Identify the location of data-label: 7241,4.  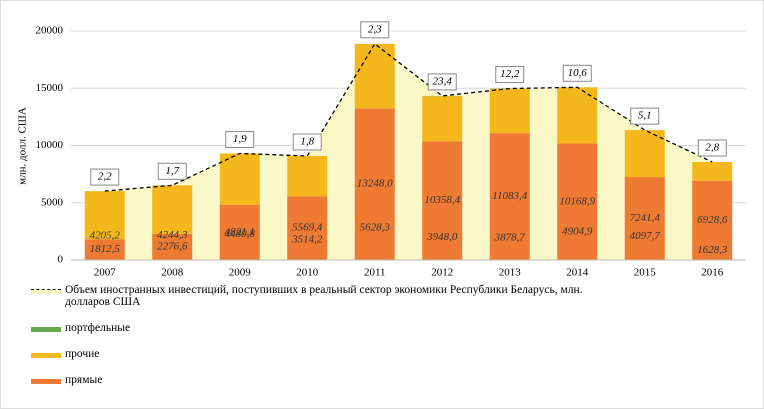
(645, 218).